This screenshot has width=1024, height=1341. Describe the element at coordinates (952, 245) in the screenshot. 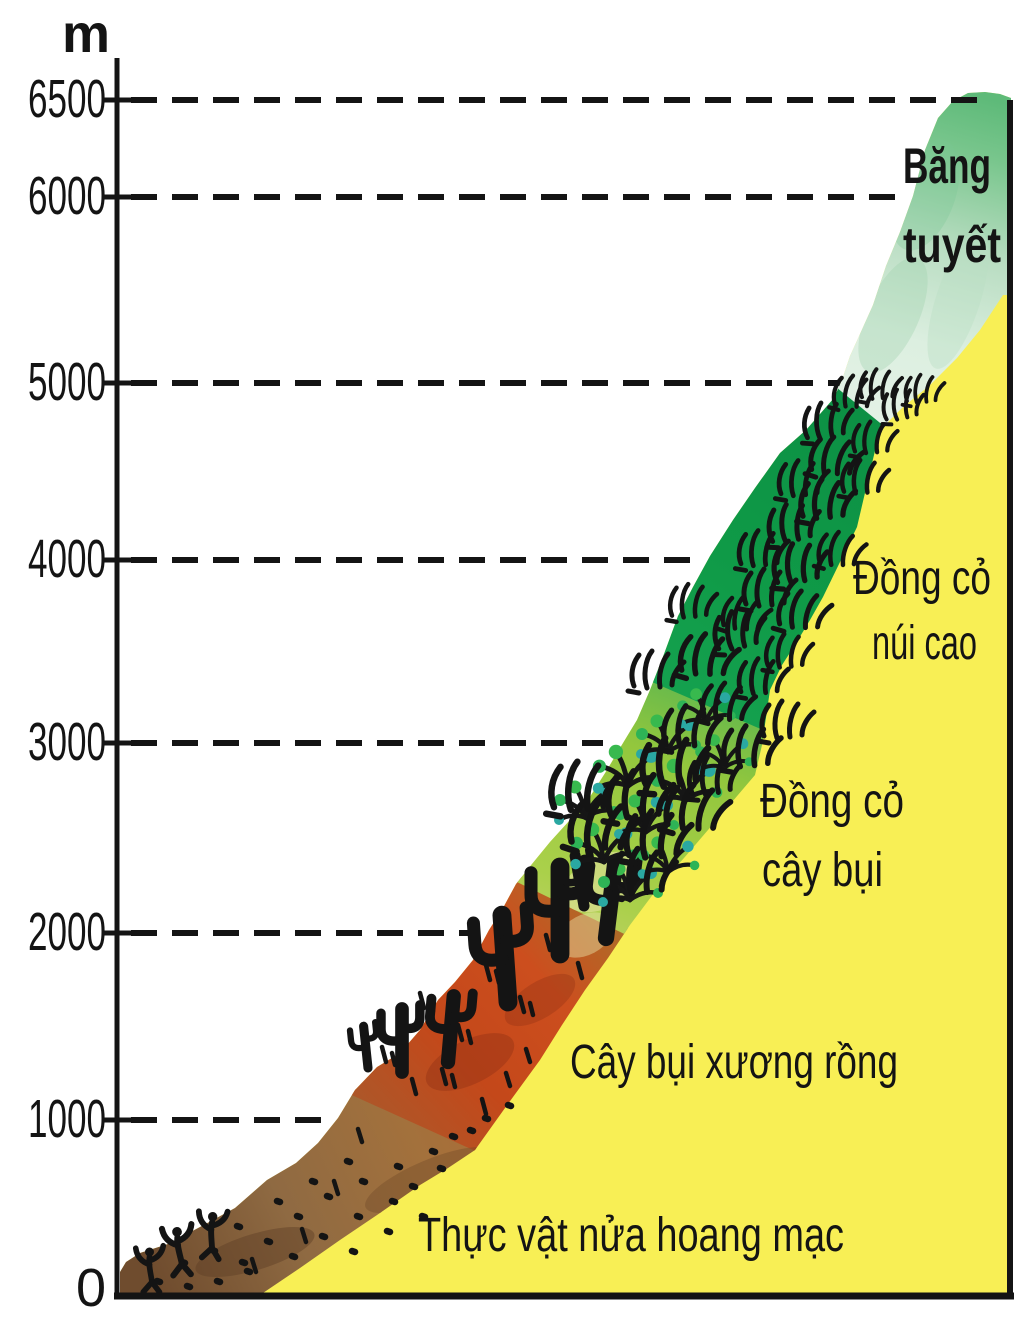

I see `snow-zone-label-line2: tuyết` at that location.